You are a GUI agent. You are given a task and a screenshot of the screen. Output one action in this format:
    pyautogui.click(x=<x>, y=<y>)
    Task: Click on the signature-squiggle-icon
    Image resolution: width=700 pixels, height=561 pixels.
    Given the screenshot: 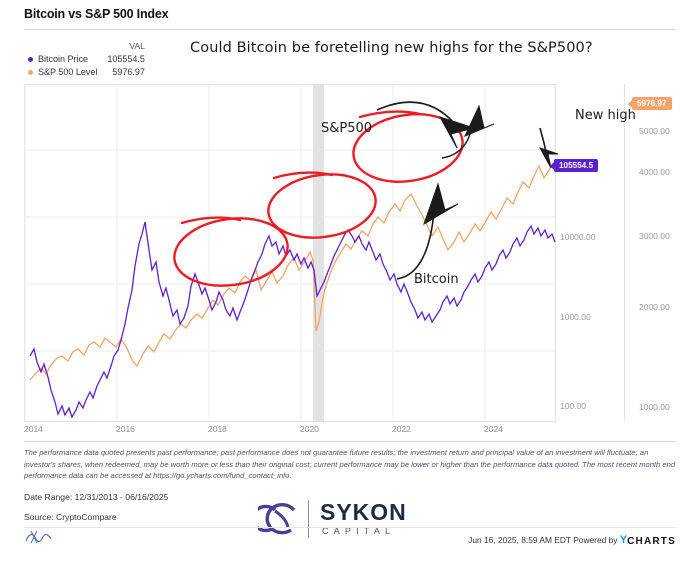 What is the action you would take?
    pyautogui.click(x=38, y=537)
    